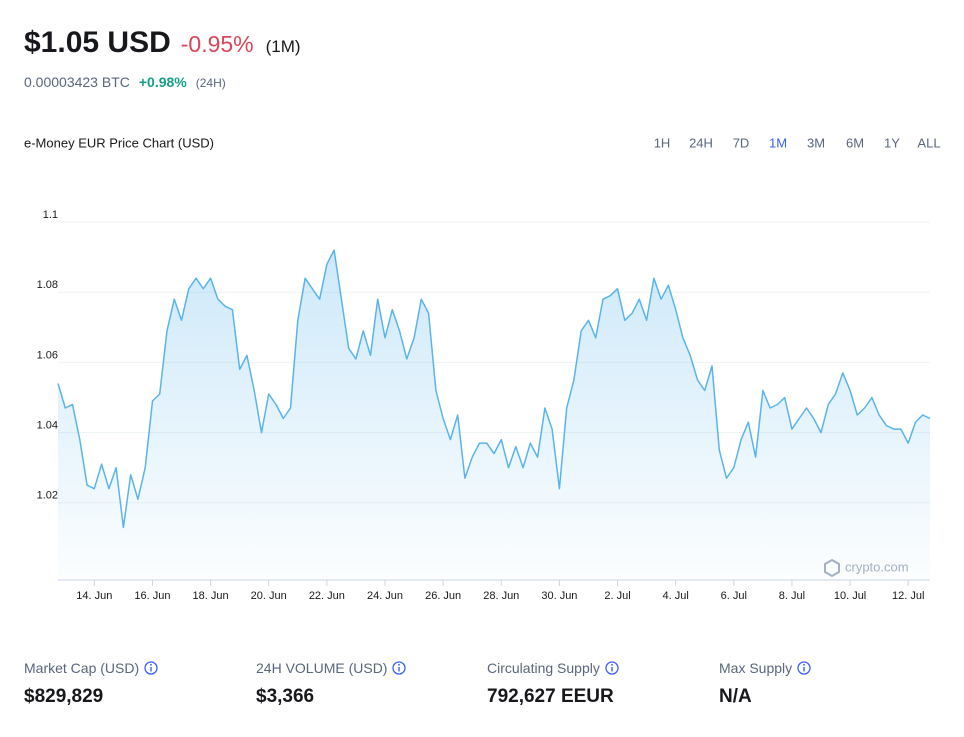 Image resolution: width=964 pixels, height=737 pixels. I want to click on stat-value: 792,627 EEUR, so click(550, 696).